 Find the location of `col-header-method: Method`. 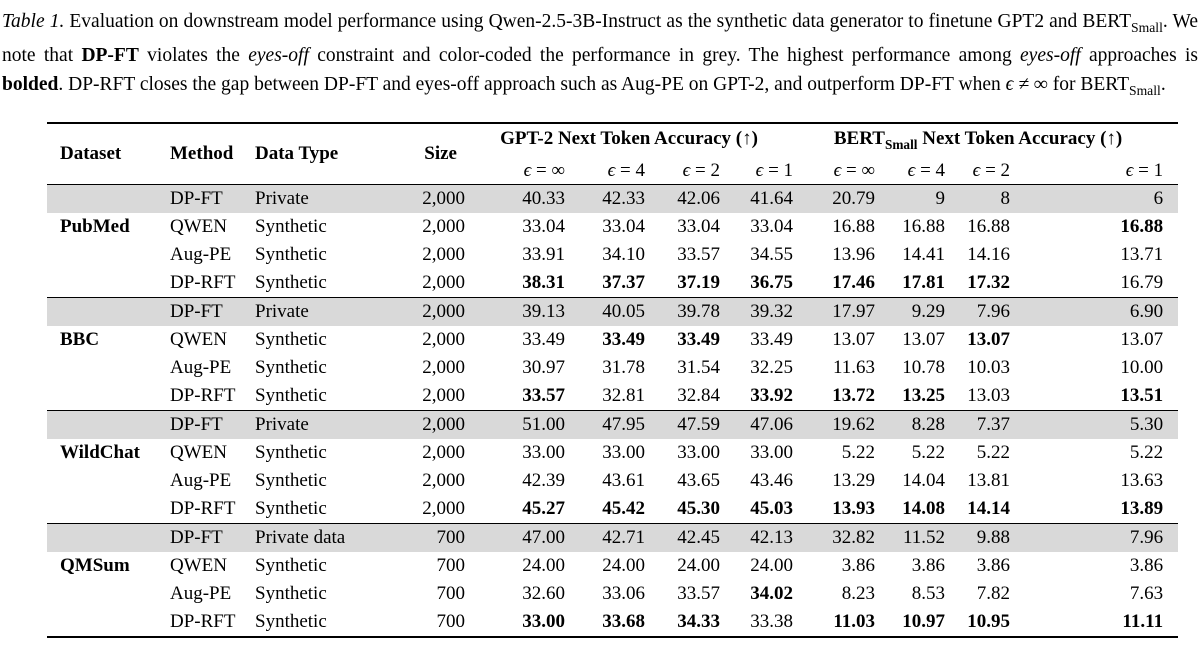

col-header-method: Method is located at coordinates (202, 154).